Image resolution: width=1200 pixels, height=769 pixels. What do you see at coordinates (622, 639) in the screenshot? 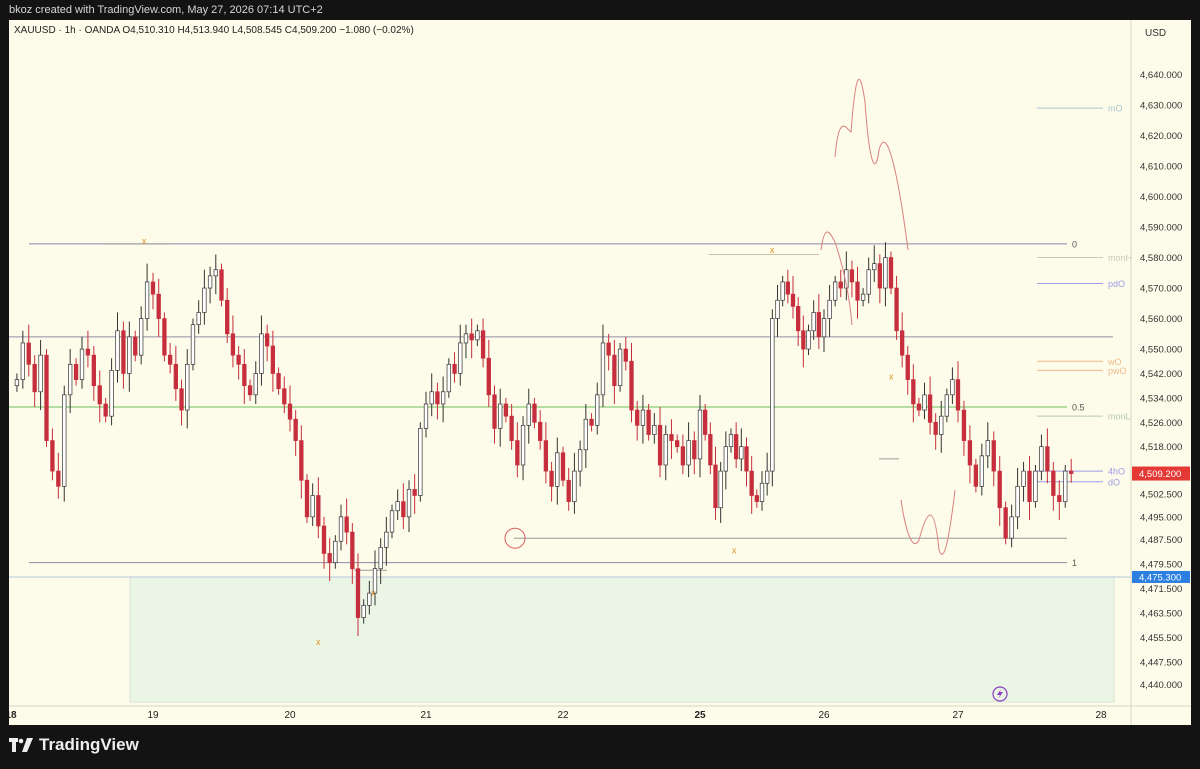
I see `demand-zone` at bounding box center [622, 639].